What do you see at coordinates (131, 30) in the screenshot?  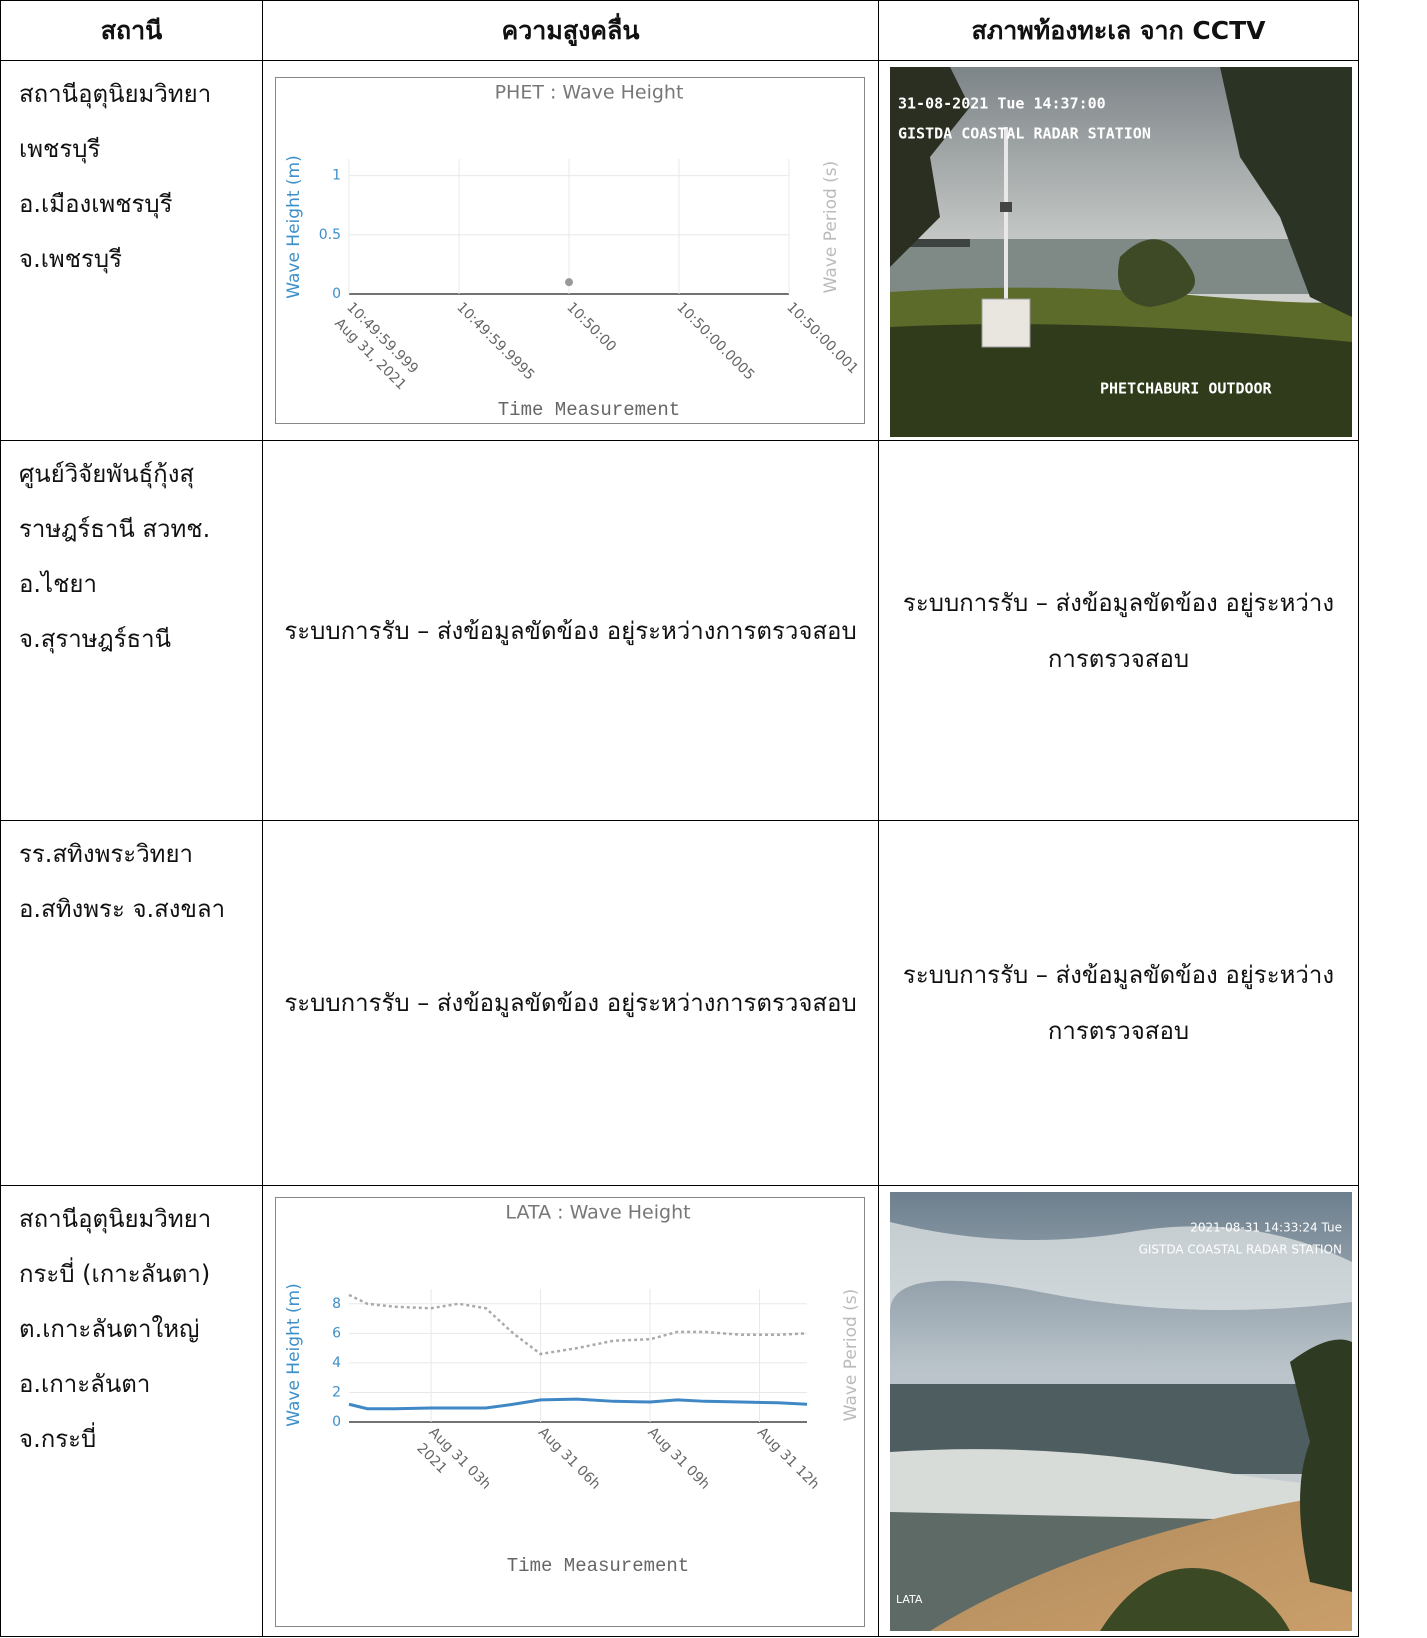 I see `header-cell: สถานี` at bounding box center [131, 30].